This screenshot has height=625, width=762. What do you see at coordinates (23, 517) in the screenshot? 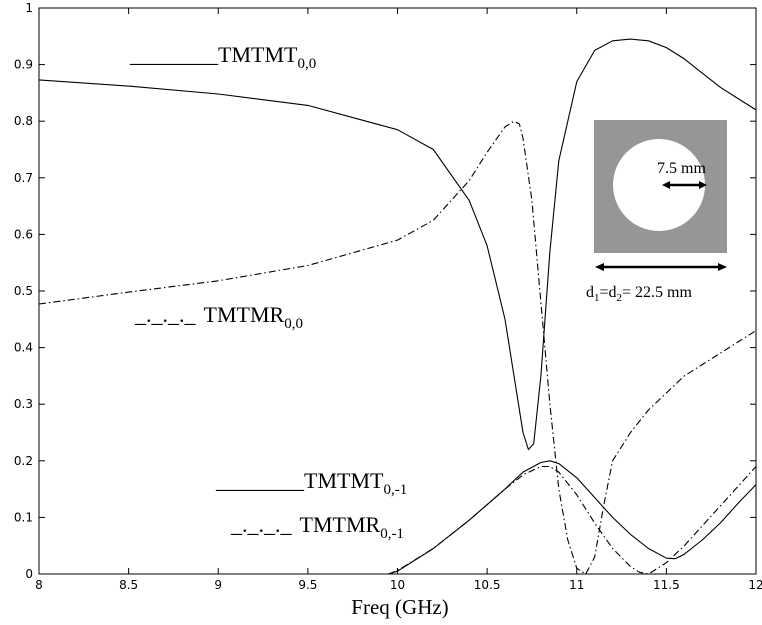
I see `y-tick-label: 0.1` at bounding box center [23, 517].